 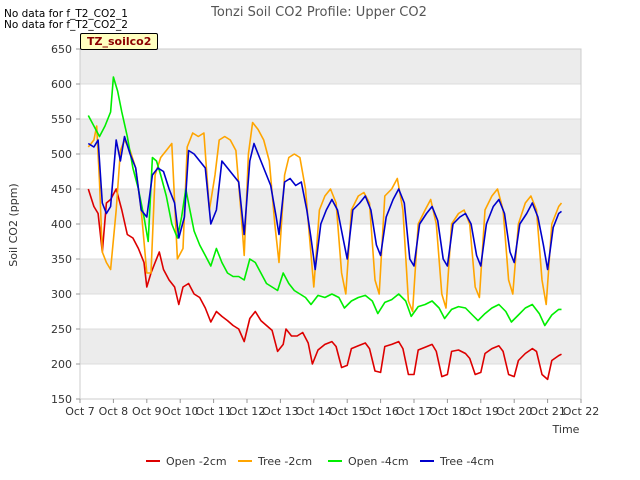 What do you see at coordinates (61, 364) in the screenshot?
I see `y-tick-label: 200` at bounding box center [61, 364].